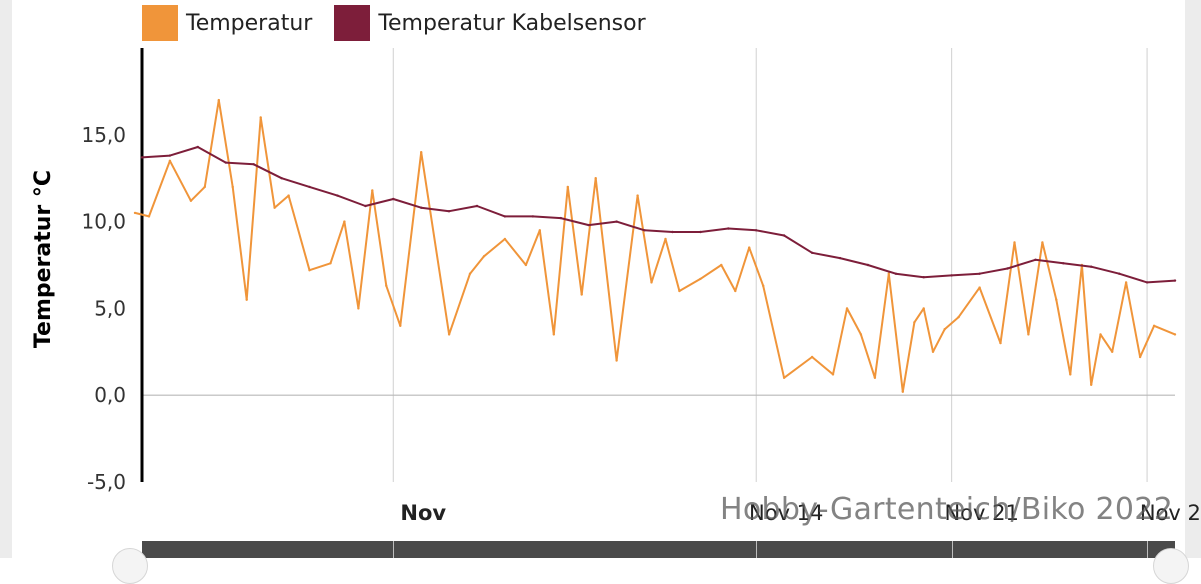 This screenshot has width=1201, height=584. What do you see at coordinates (110, 308) in the screenshot?
I see `y-tick-label-2: 5,0` at bounding box center [110, 308].